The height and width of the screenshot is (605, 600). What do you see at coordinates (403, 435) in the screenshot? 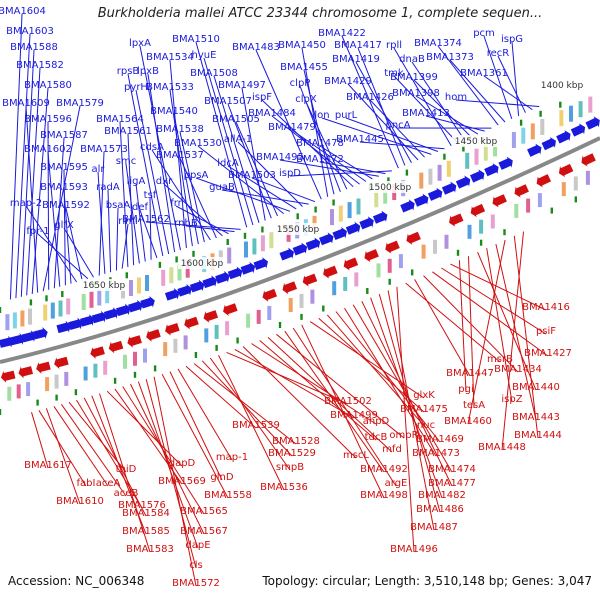
I see `reverse-gene-label: ompR` at bounding box center [403, 435].